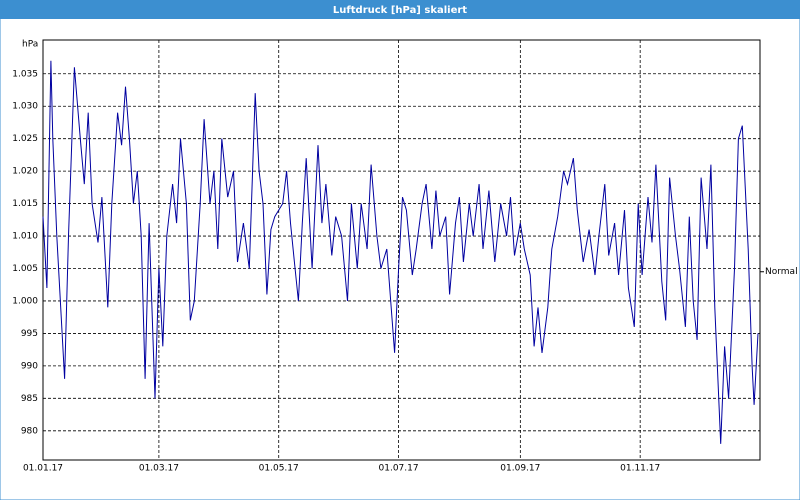 This screenshot has height=500, width=800. What do you see at coordinates (29, 431) in the screenshot?
I see `y-tick-label: 980` at bounding box center [29, 431].